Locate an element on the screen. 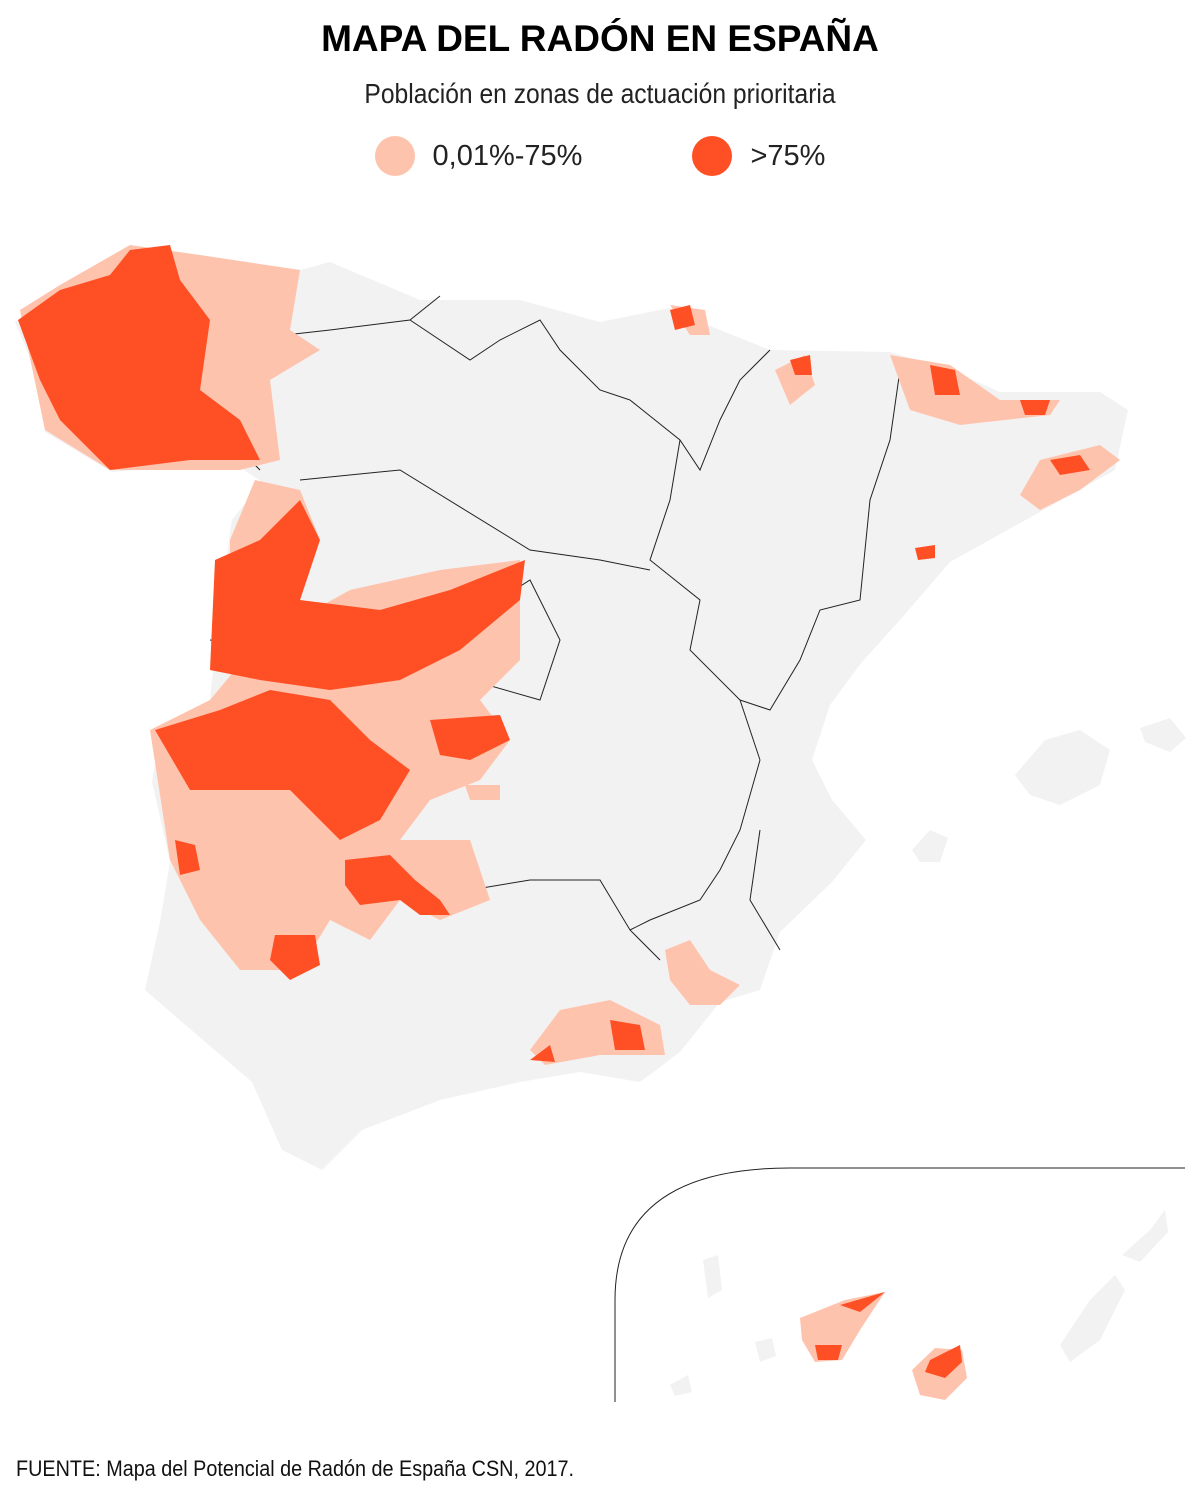  map-title: MAPA DEL RADÓN EN ESPAÑA is located at coordinates (600, 38).